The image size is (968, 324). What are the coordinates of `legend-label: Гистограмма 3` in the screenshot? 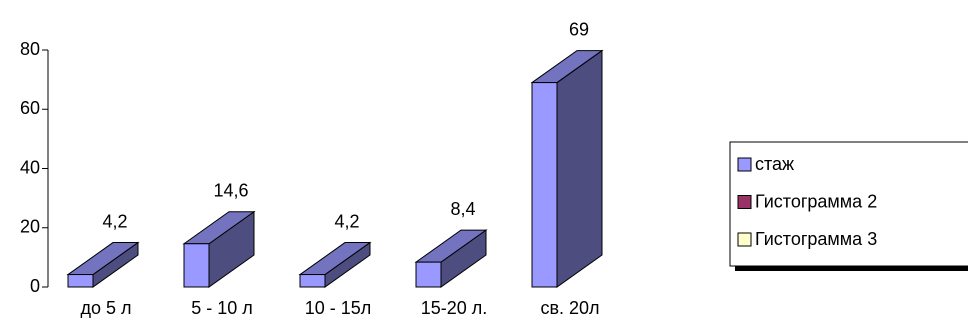 It's located at (816, 239).